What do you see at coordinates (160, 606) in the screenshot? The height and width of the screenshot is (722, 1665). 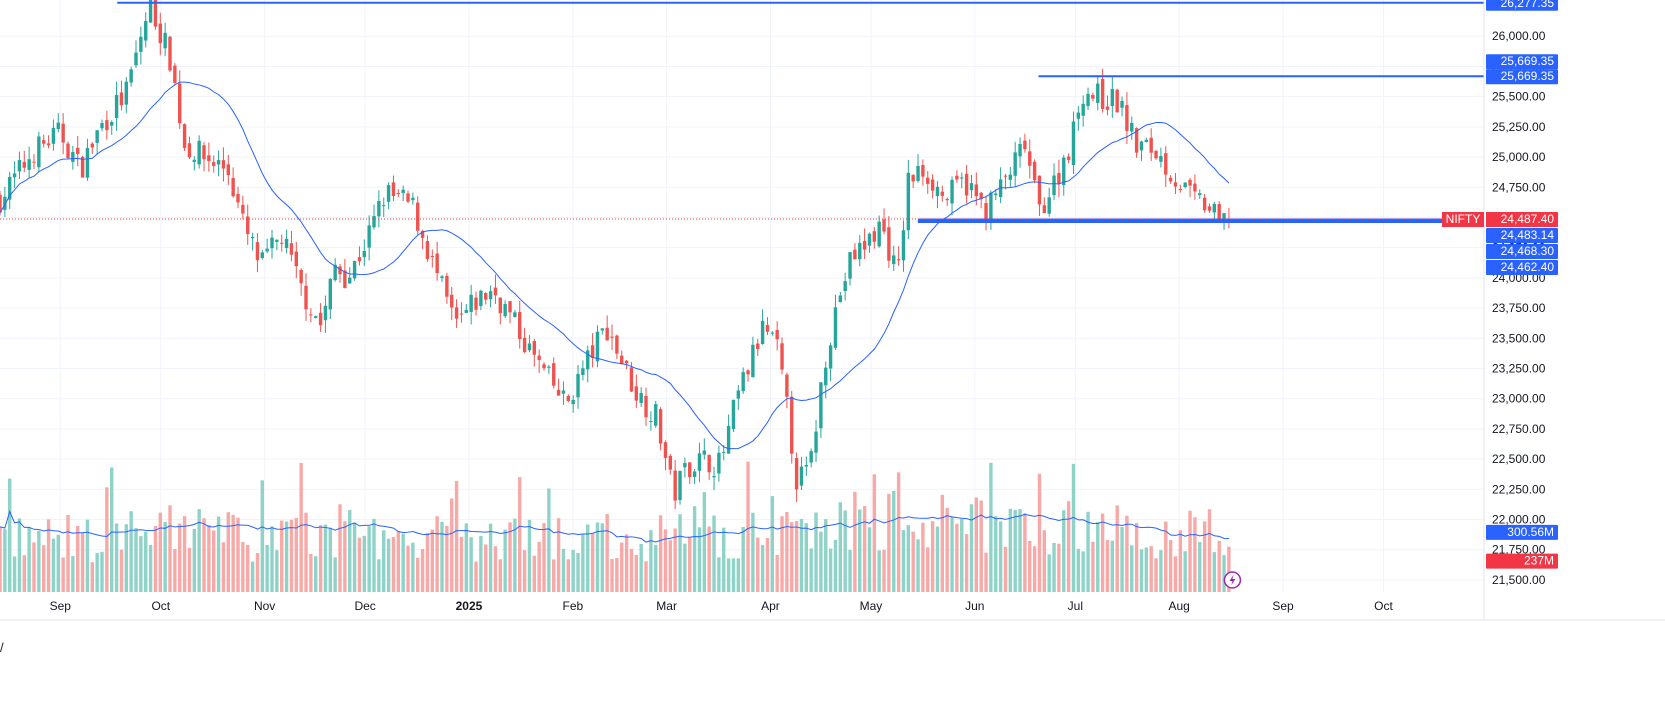 I see `time-tick-label: Oct` at bounding box center [160, 606].